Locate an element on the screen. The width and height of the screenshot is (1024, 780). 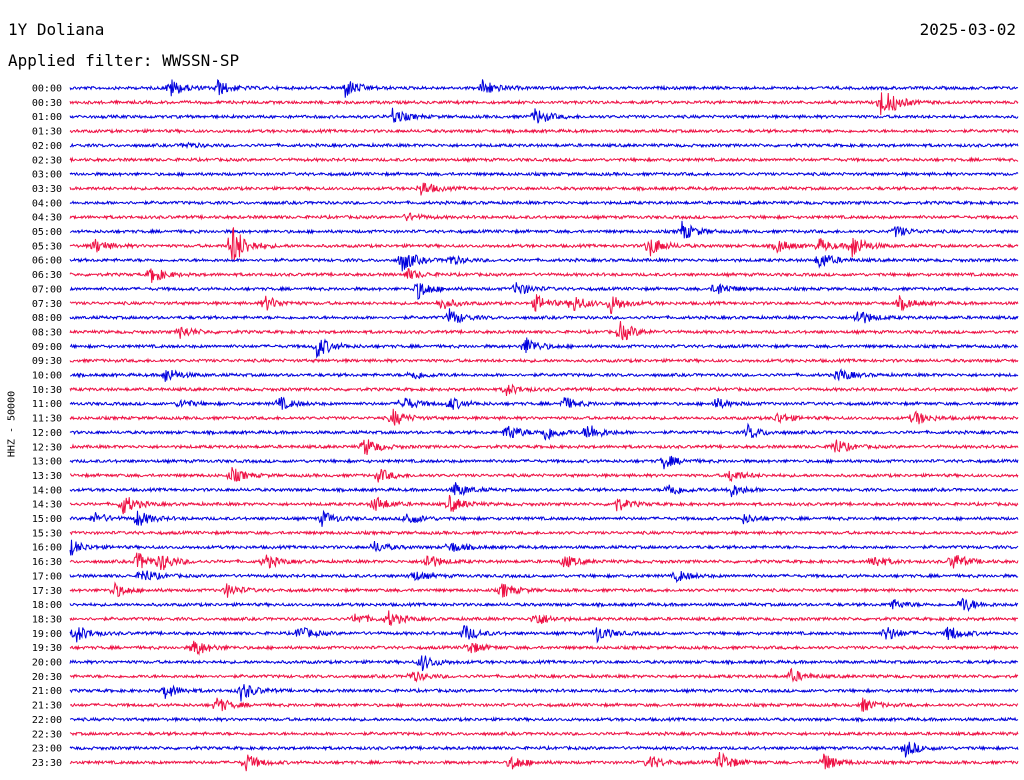
row-time-label: 18:30 is located at coordinates (47, 619).